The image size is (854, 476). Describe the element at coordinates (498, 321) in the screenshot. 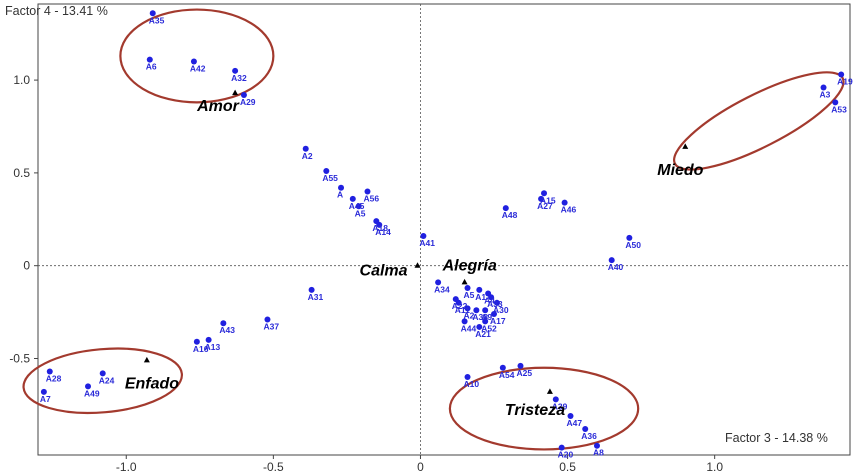

I see `point-label: A17` at that location.